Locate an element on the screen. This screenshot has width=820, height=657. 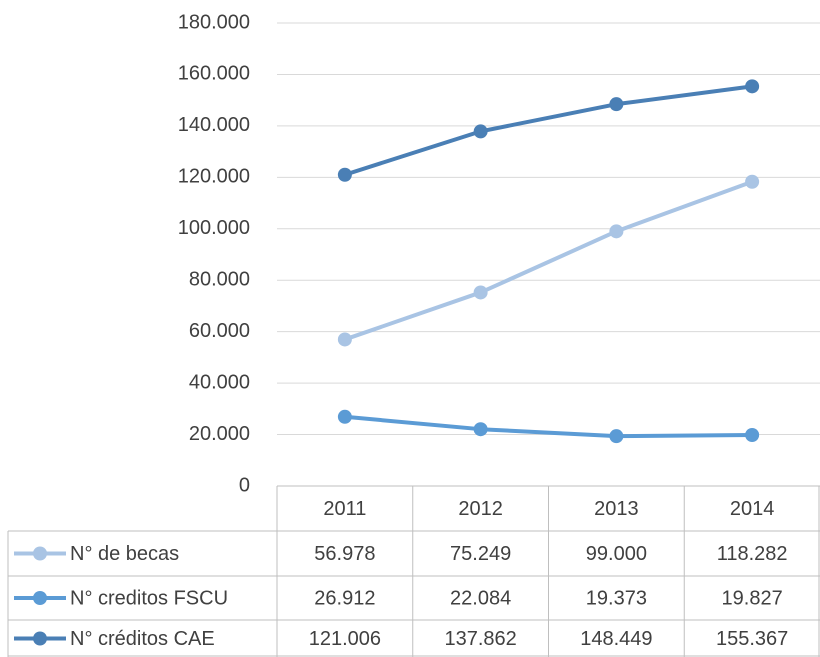
x-tick-label: 2012 is located at coordinates (480, 509).